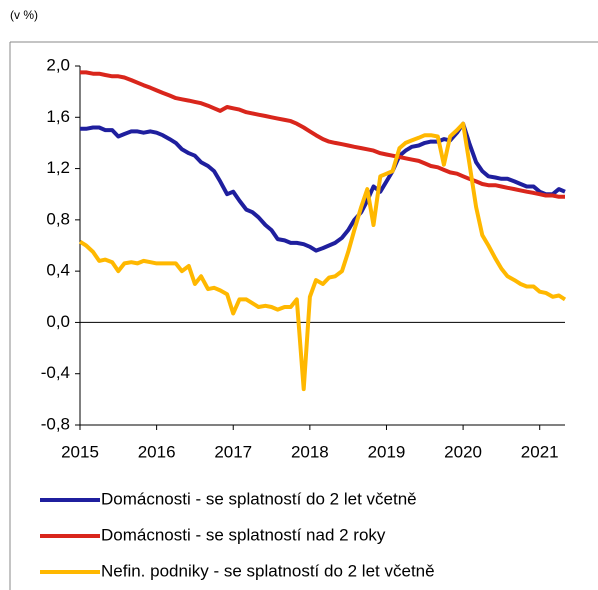 The image size is (598, 590). What do you see at coordinates (58, 116) in the screenshot?
I see `y-tick-label: 1,6` at bounding box center [58, 116].